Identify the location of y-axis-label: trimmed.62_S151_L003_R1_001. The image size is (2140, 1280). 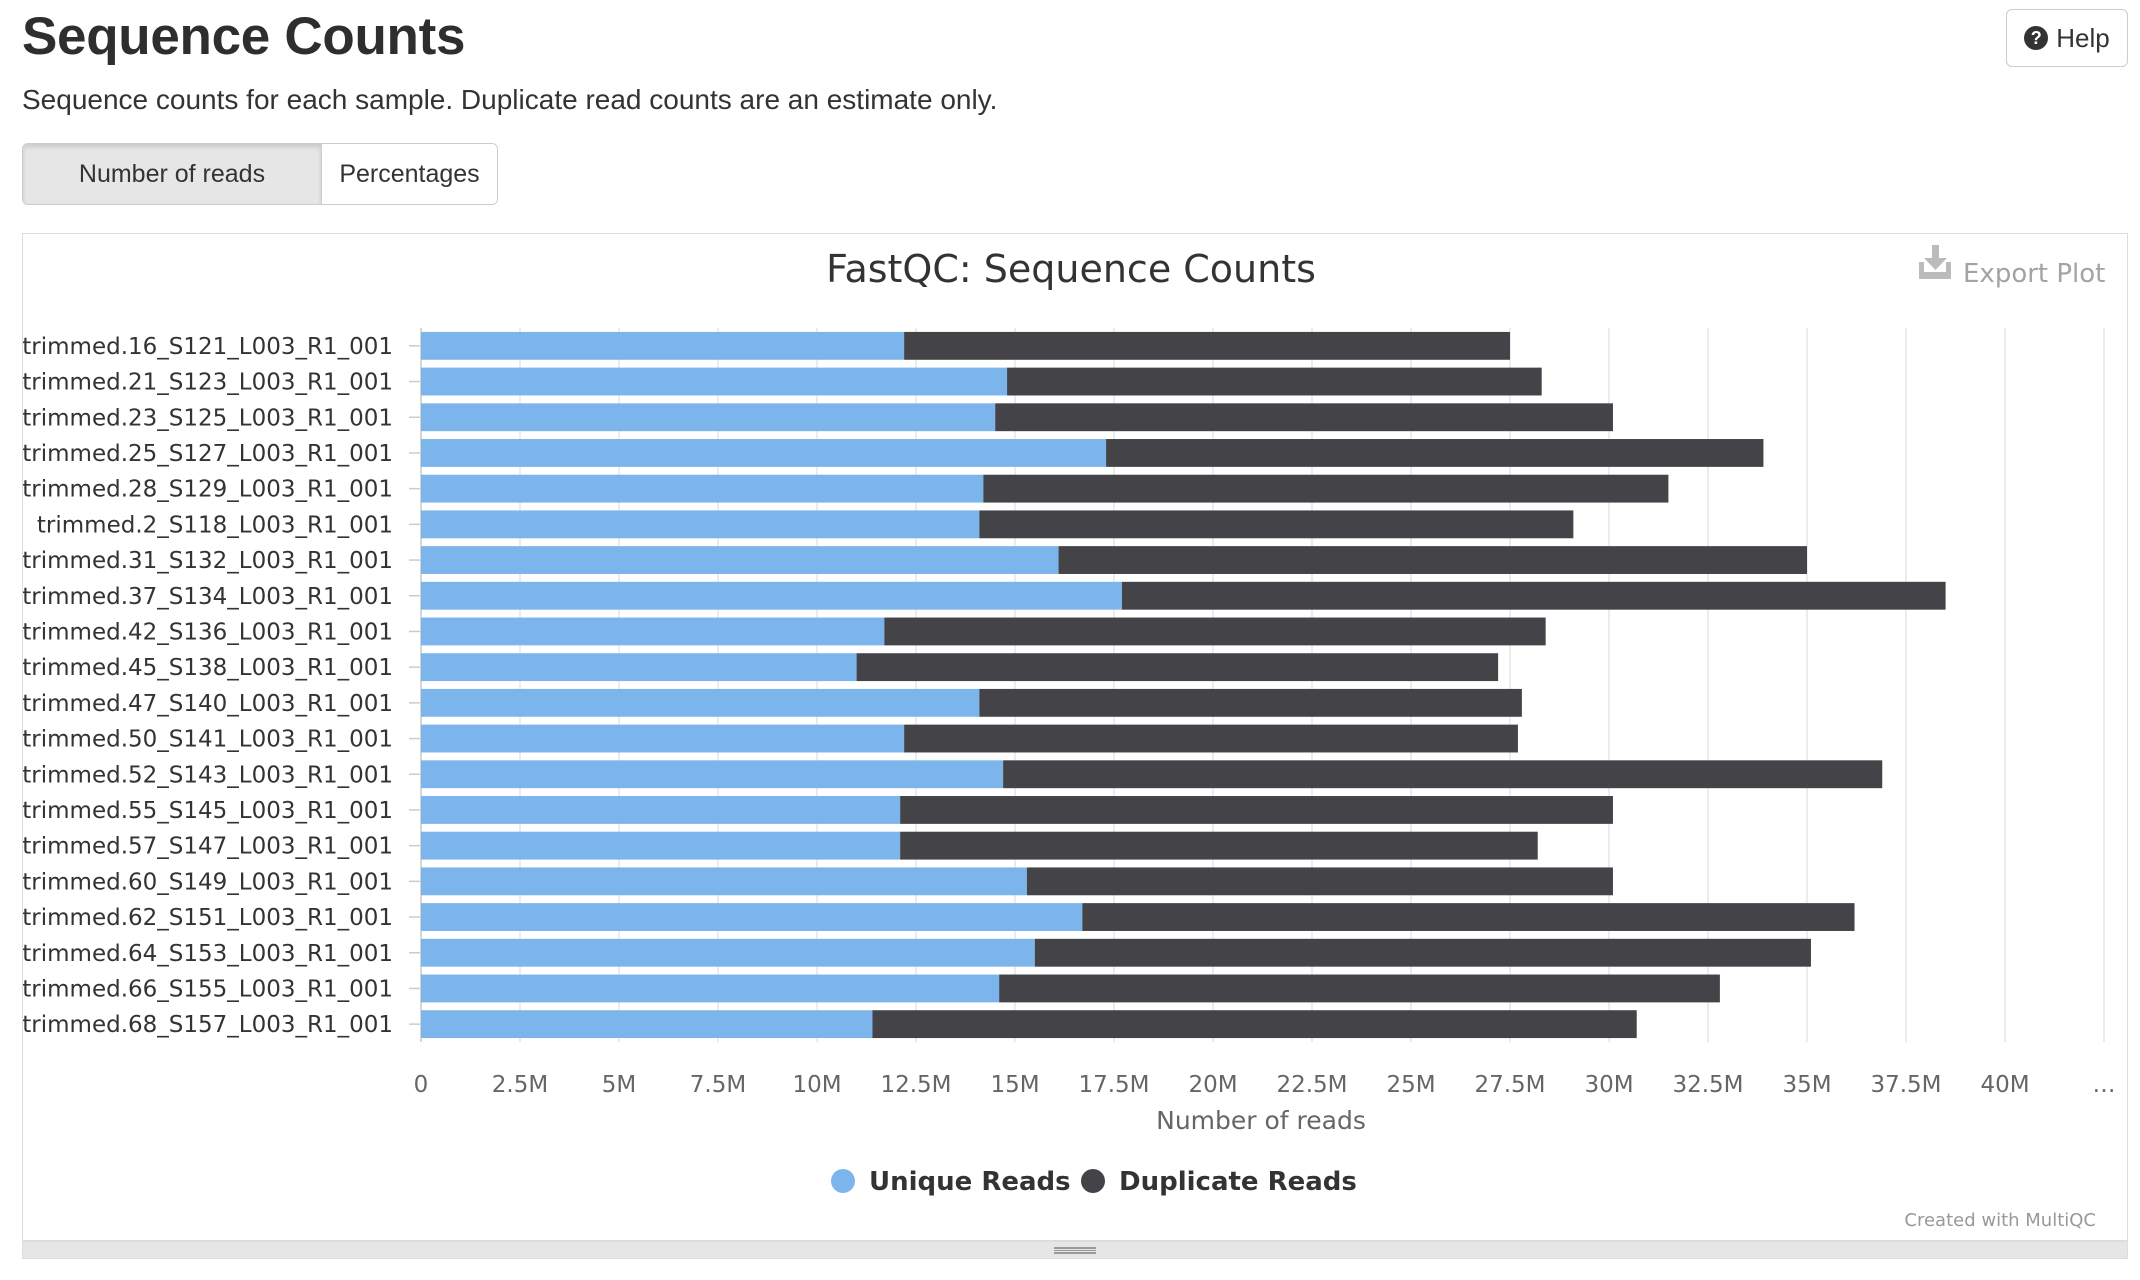
(208, 918).